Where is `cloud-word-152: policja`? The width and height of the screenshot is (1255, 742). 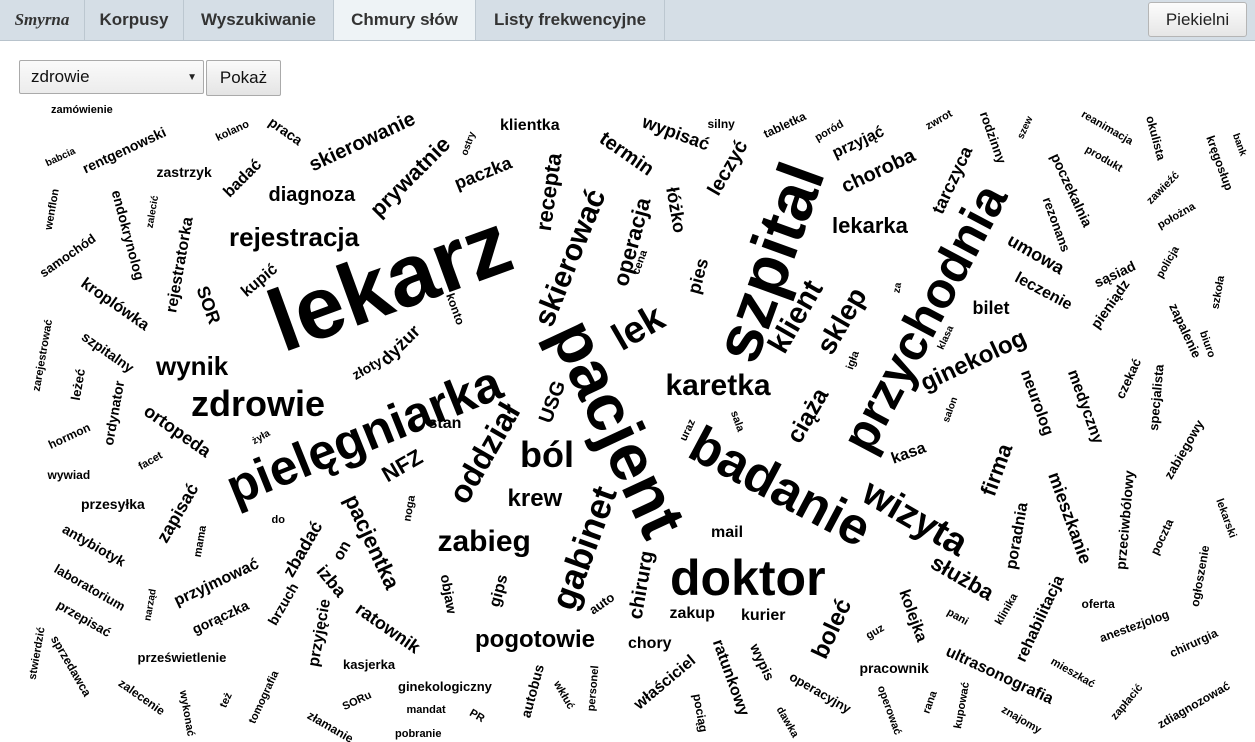
cloud-word-152: policja is located at coordinates (1167, 261).